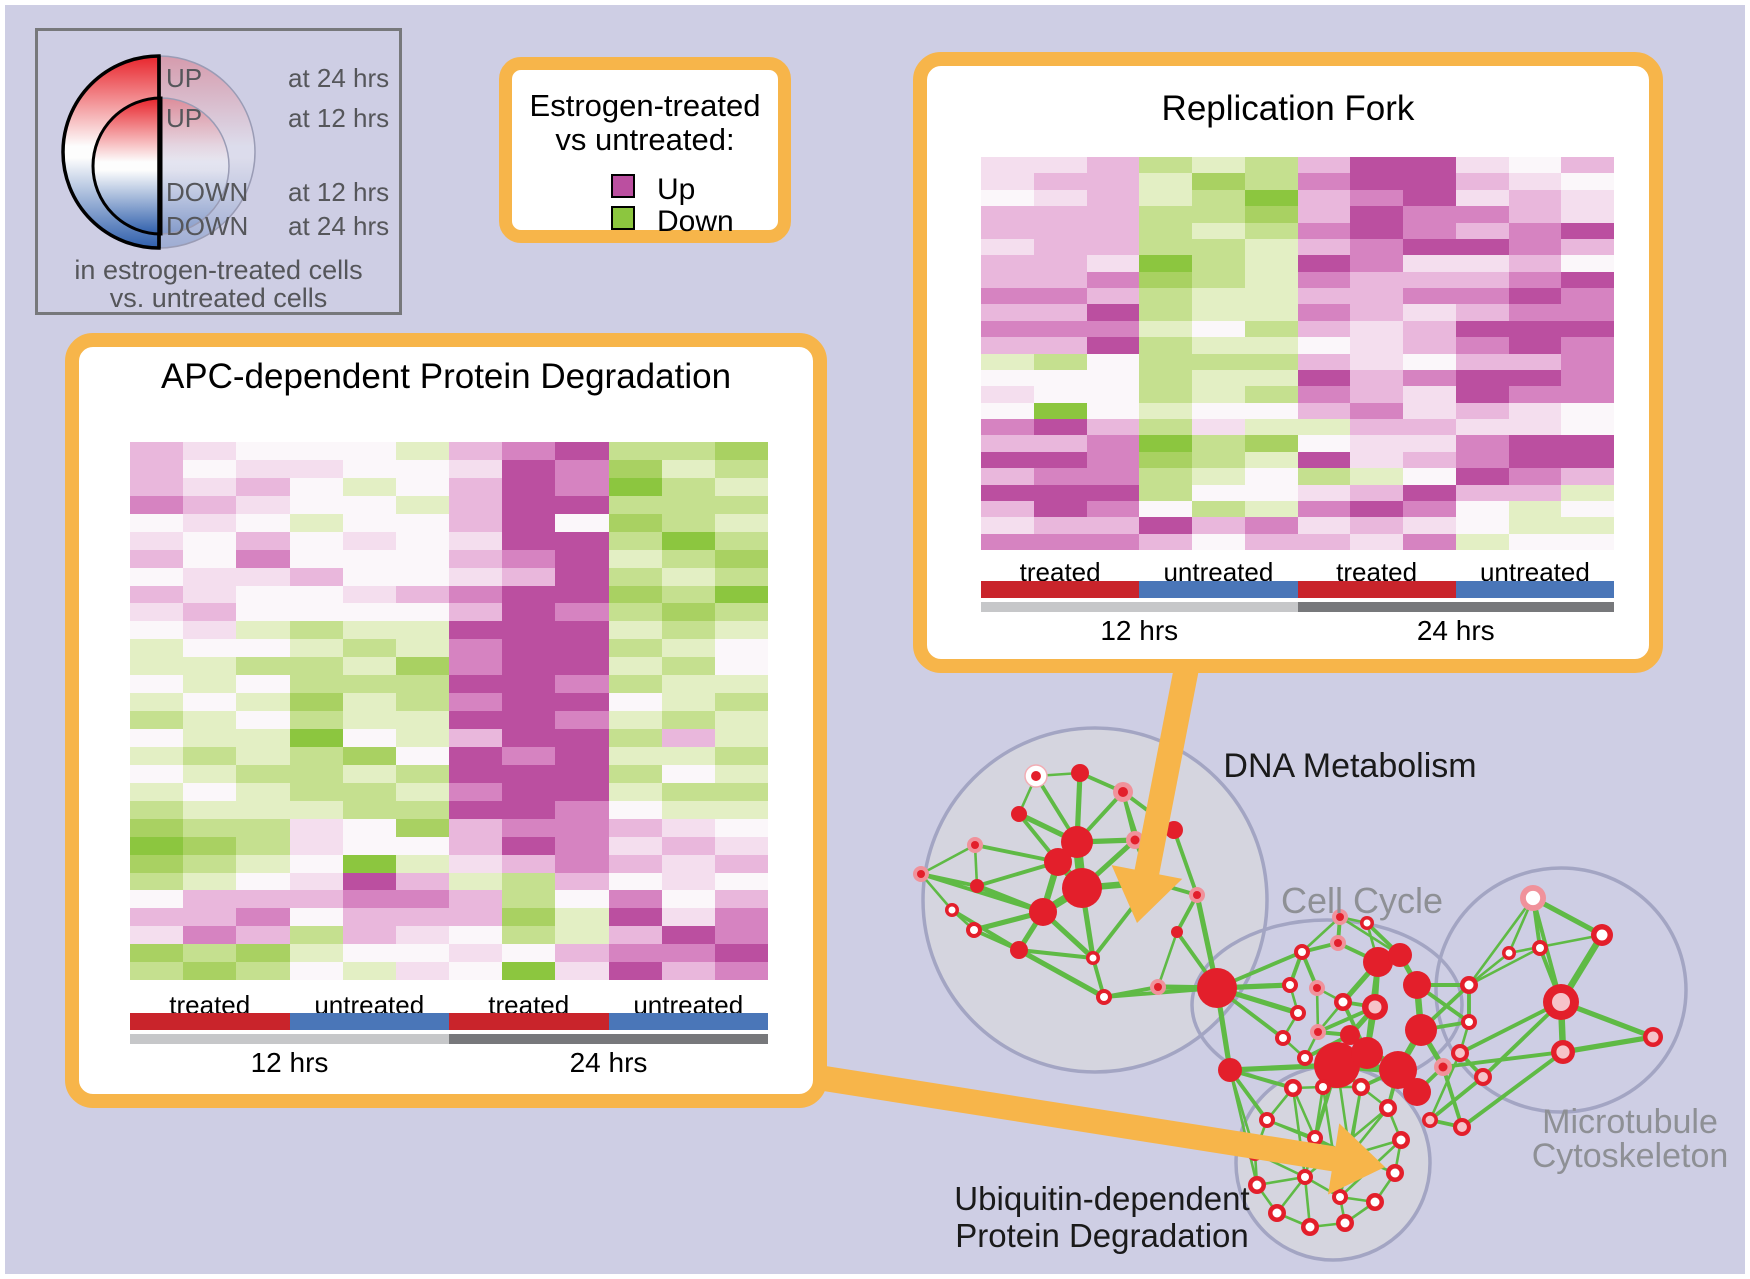  I want to click on treated-bar, so click(1060, 589).